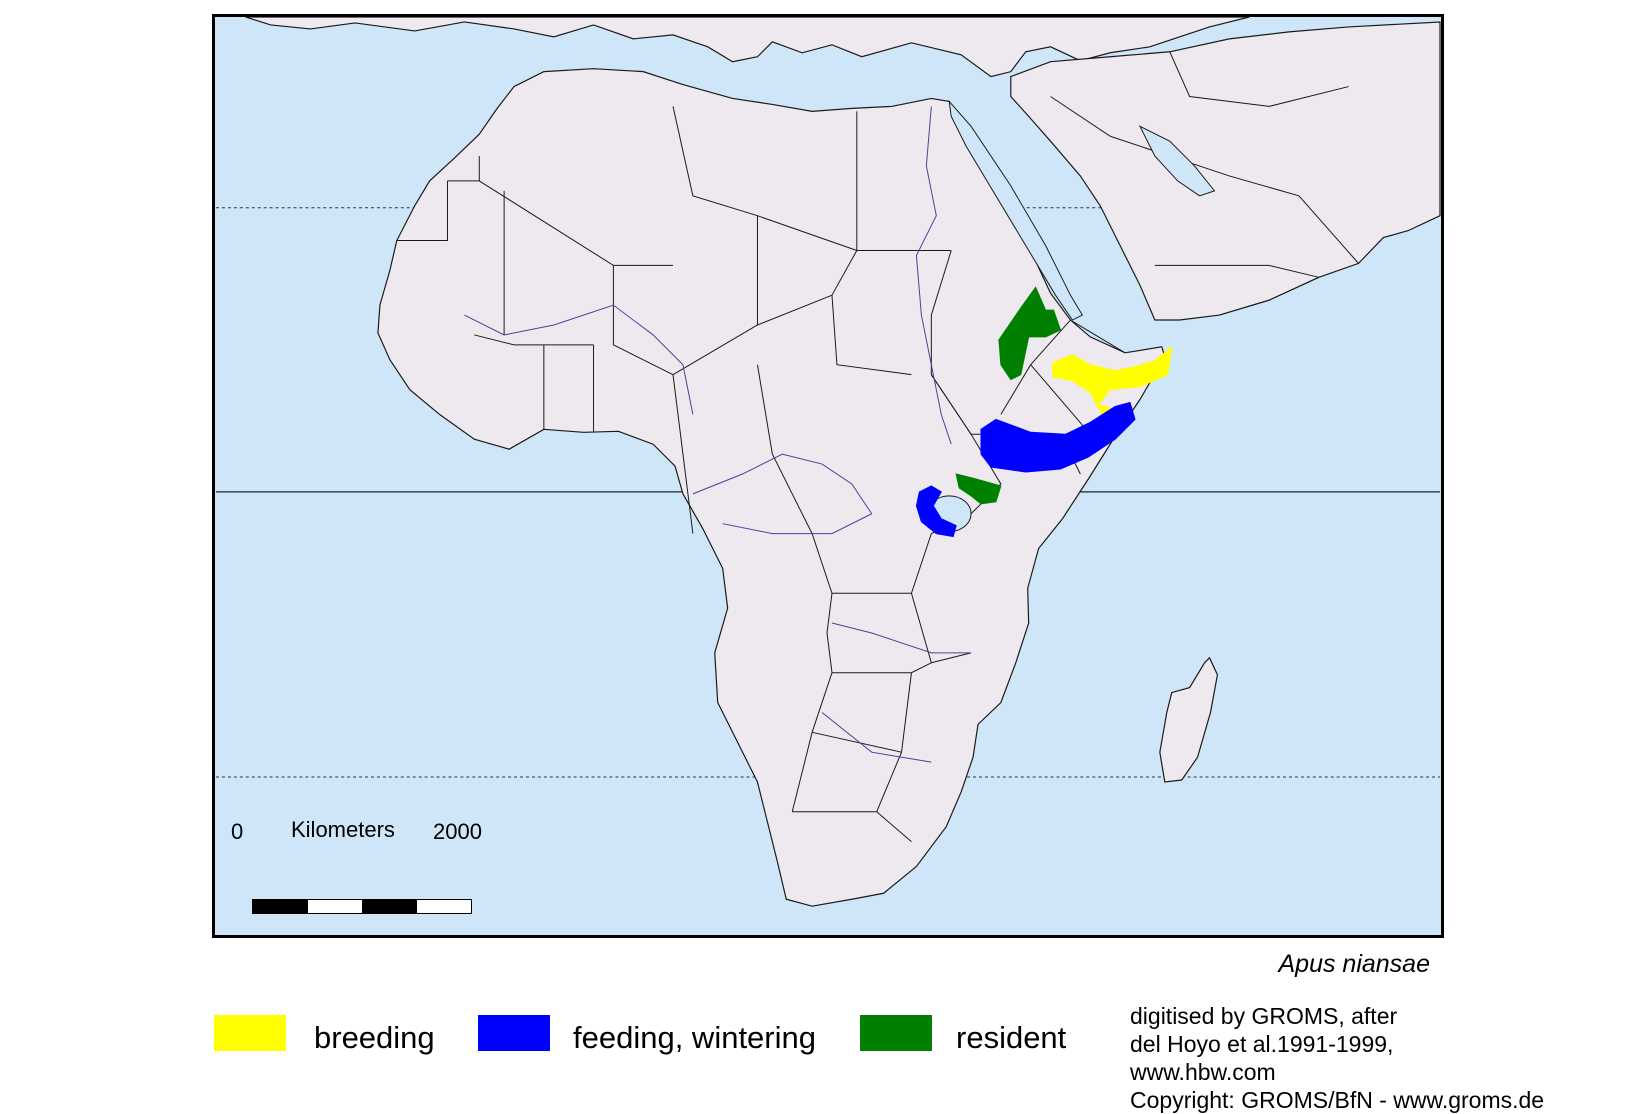  I want to click on species-name: Apus niansae, so click(1354, 964).